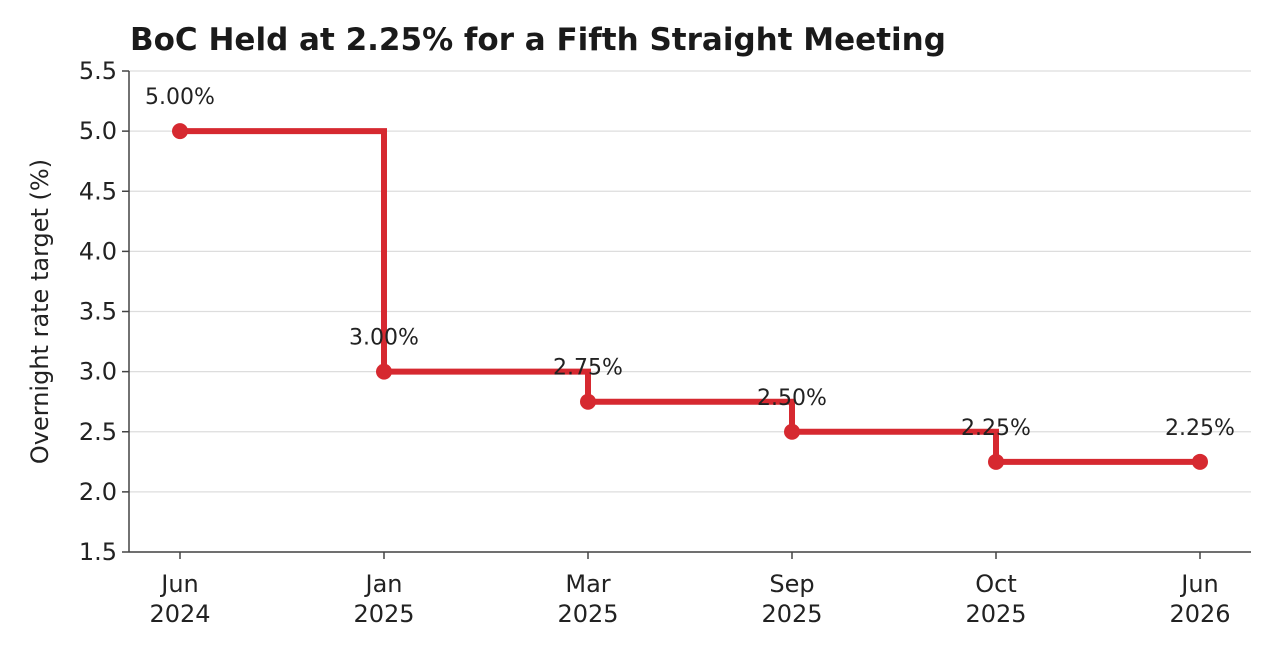 This screenshot has width=1283, height=663. What do you see at coordinates (995, 599) in the screenshot?
I see `x-tick-label-4: Oct 2025` at bounding box center [995, 599].